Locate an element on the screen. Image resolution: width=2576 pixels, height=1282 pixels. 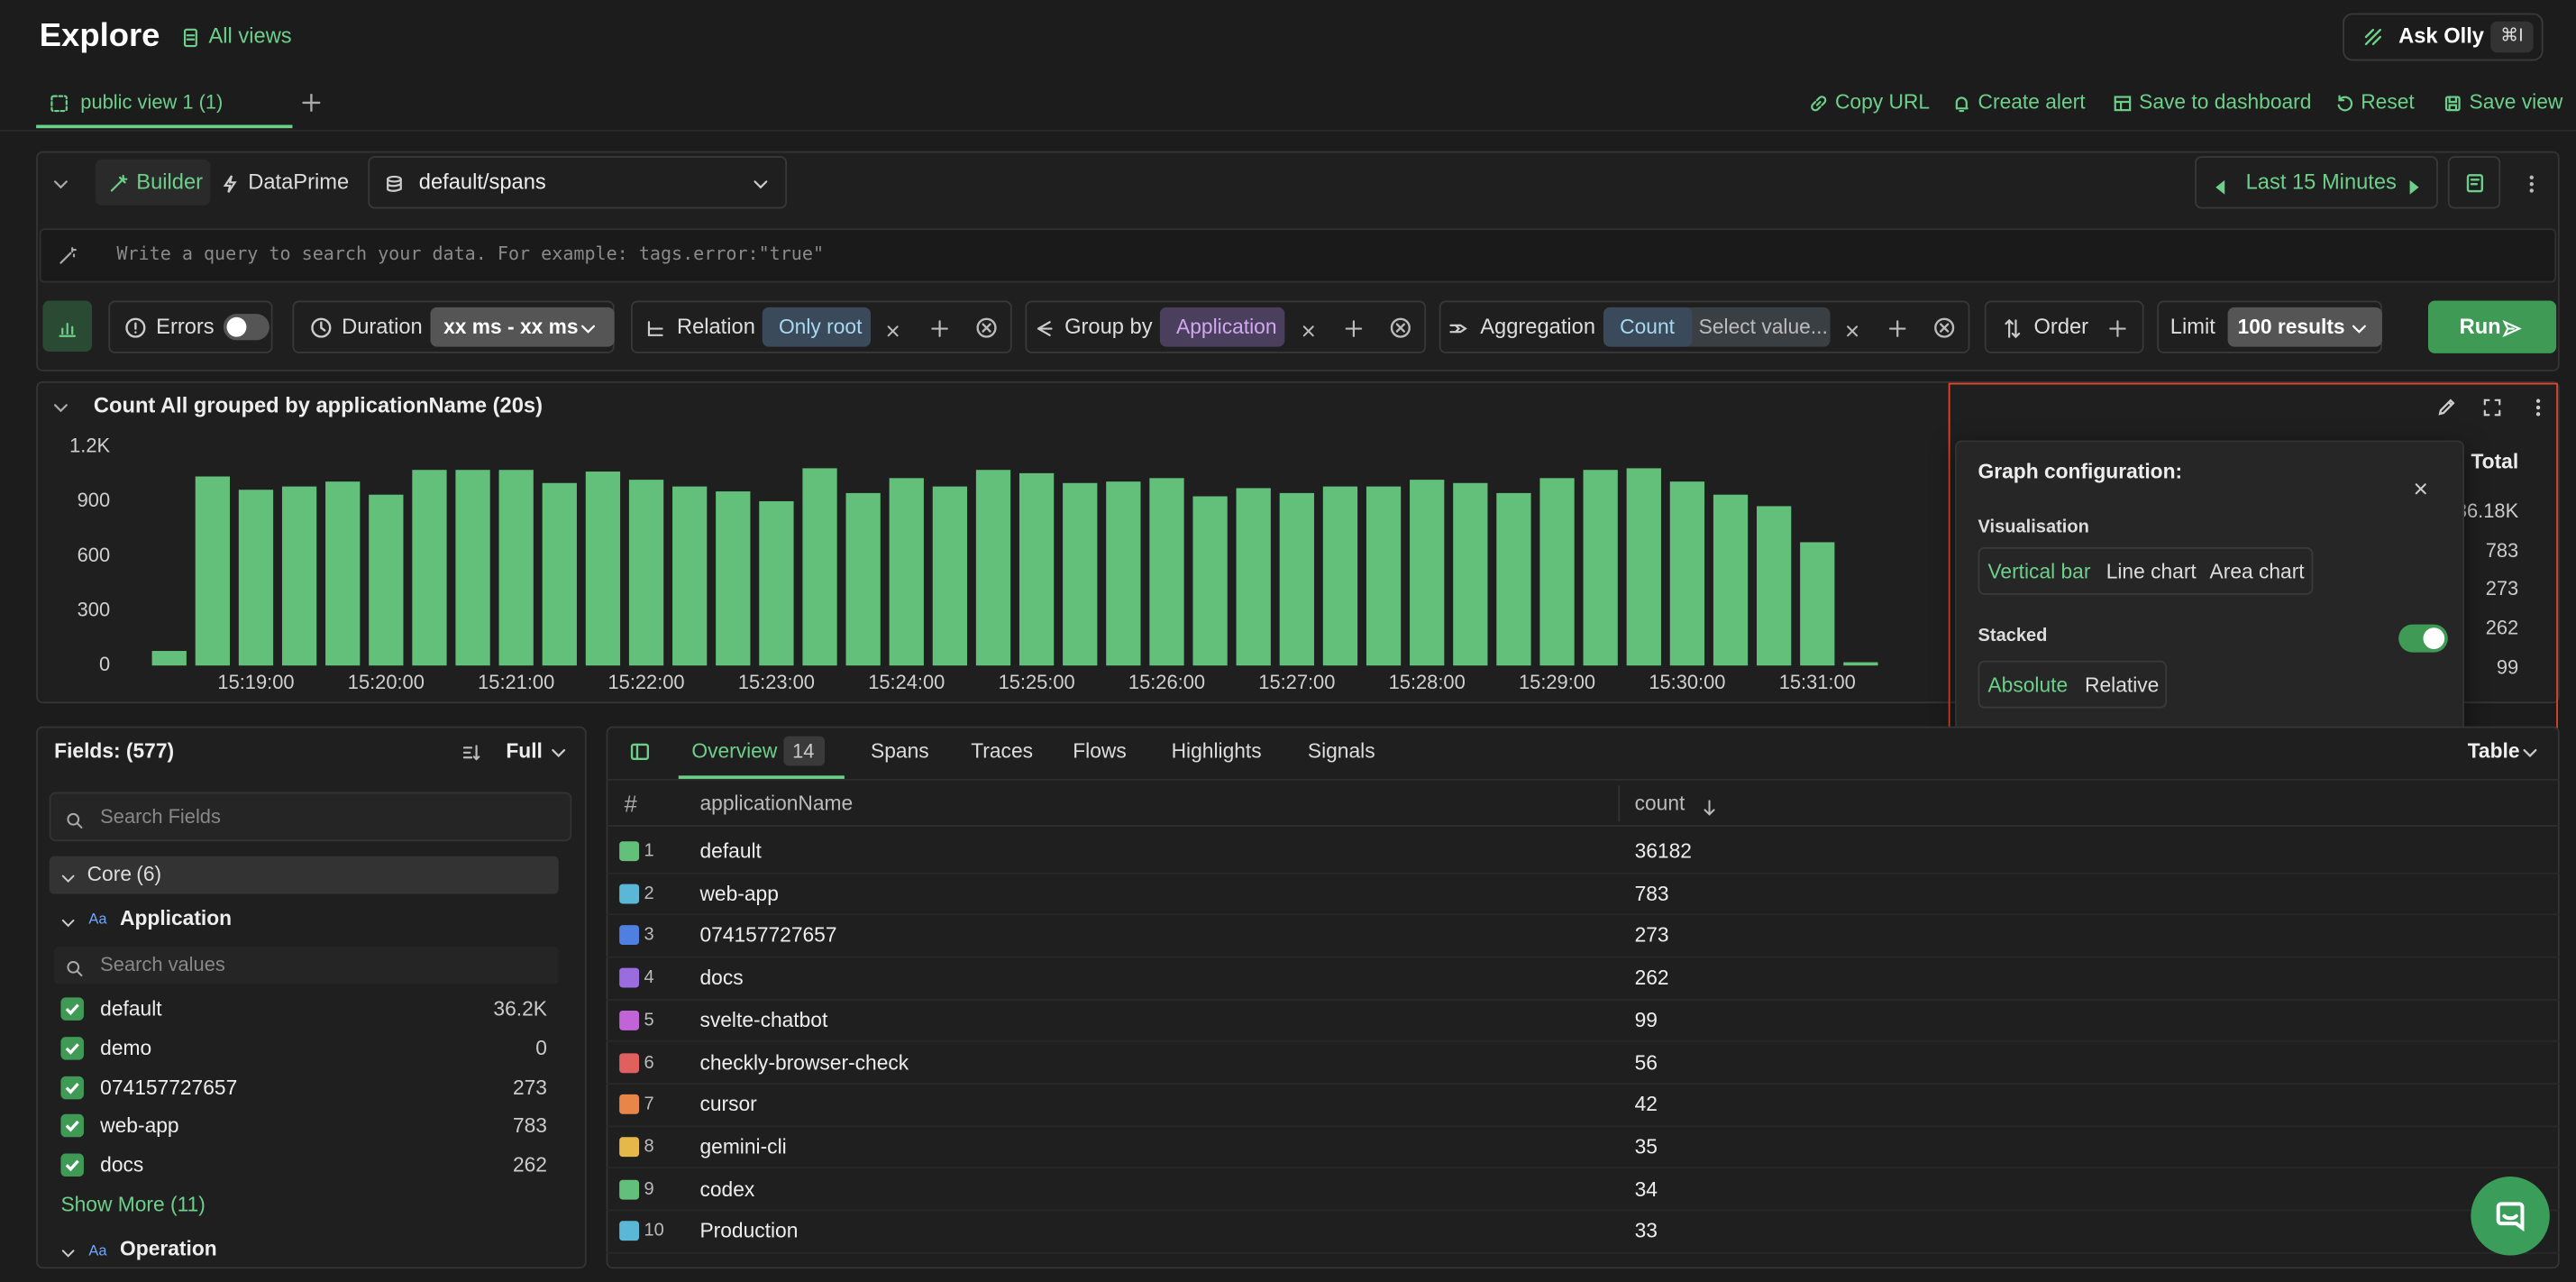
config-close is located at coordinates (2420, 485).